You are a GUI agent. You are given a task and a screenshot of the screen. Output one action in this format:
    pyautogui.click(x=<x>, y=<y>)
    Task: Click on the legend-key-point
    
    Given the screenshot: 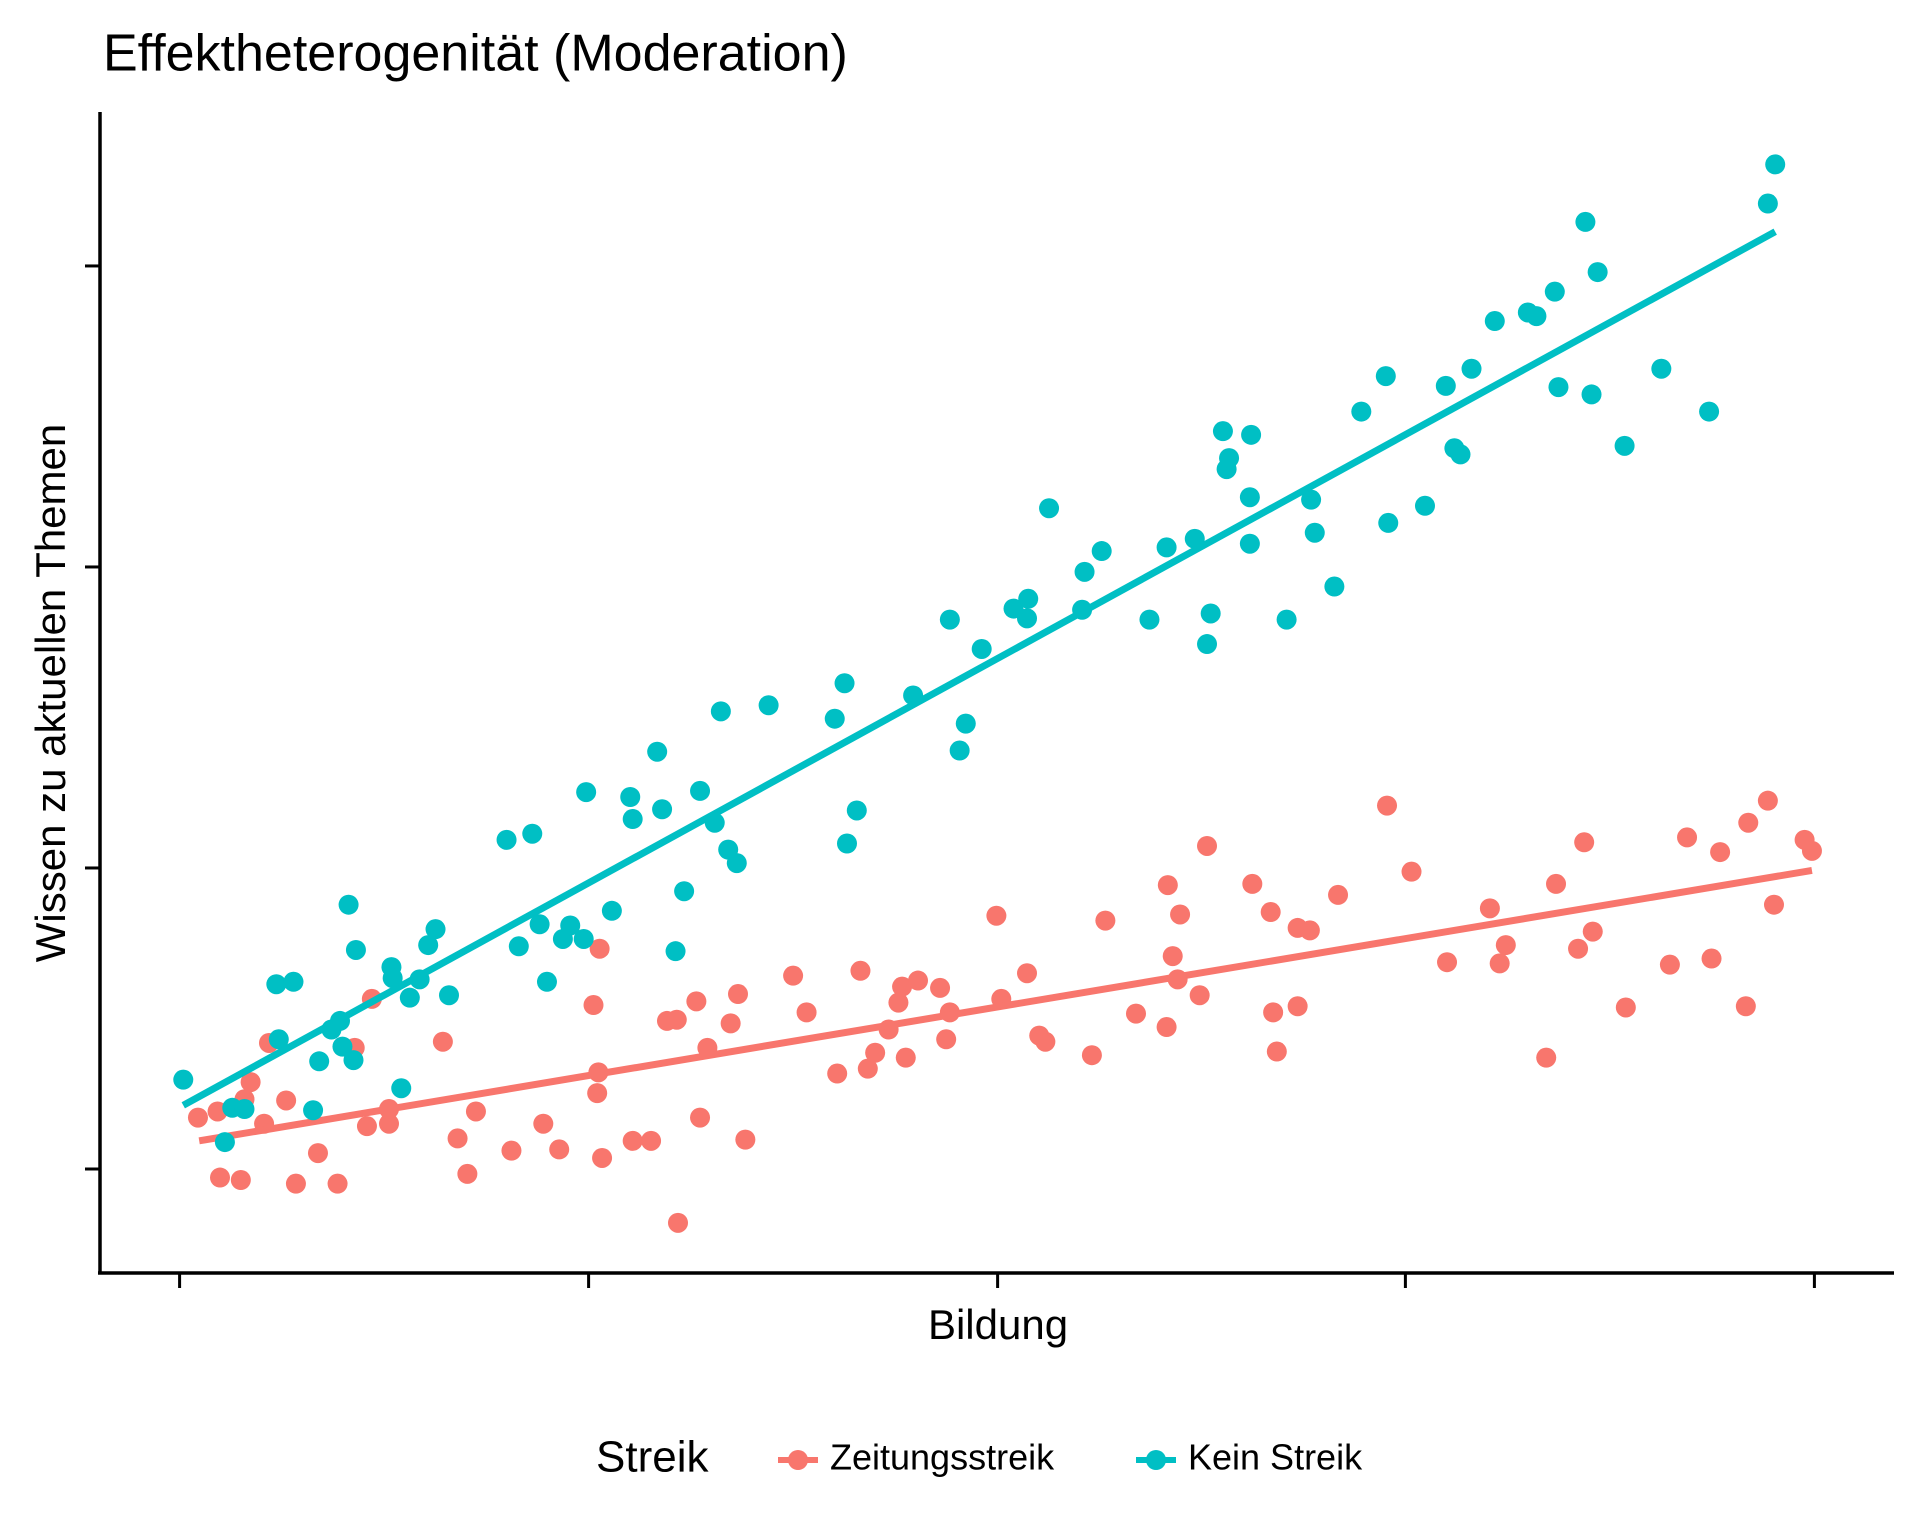 What is the action you would take?
    pyautogui.click(x=798, y=1460)
    